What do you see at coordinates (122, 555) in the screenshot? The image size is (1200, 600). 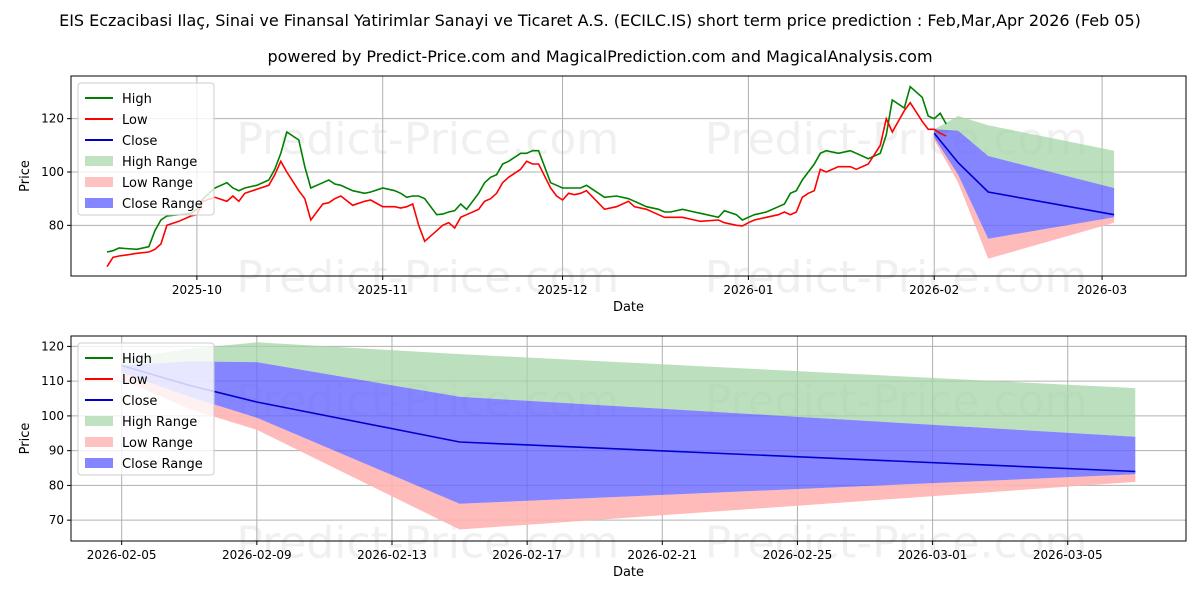 I see `x-tick-label: 2026-02-05` at bounding box center [122, 555].